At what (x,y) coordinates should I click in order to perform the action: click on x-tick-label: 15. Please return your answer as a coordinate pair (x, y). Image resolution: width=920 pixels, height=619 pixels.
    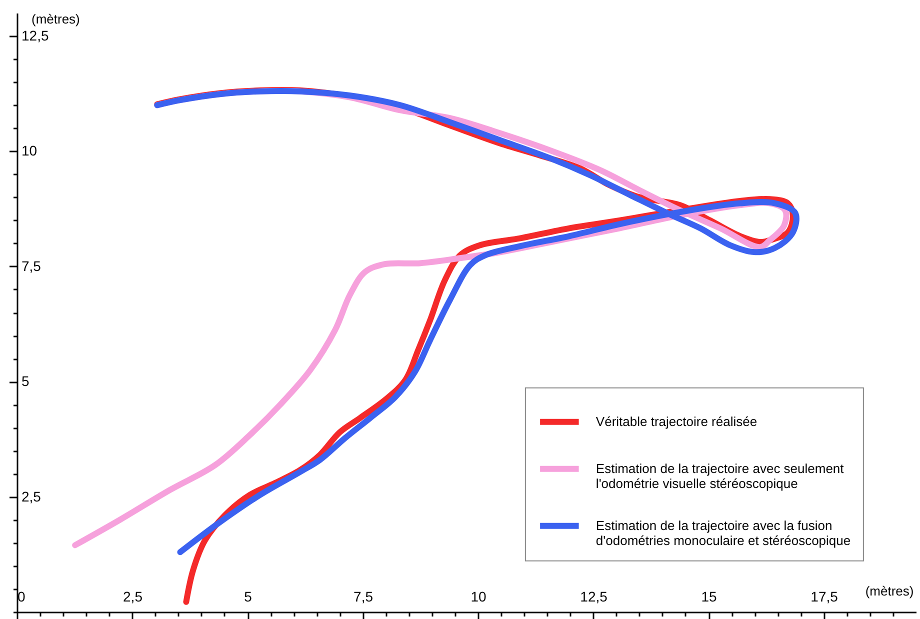
    Looking at the image, I should click on (709, 596).